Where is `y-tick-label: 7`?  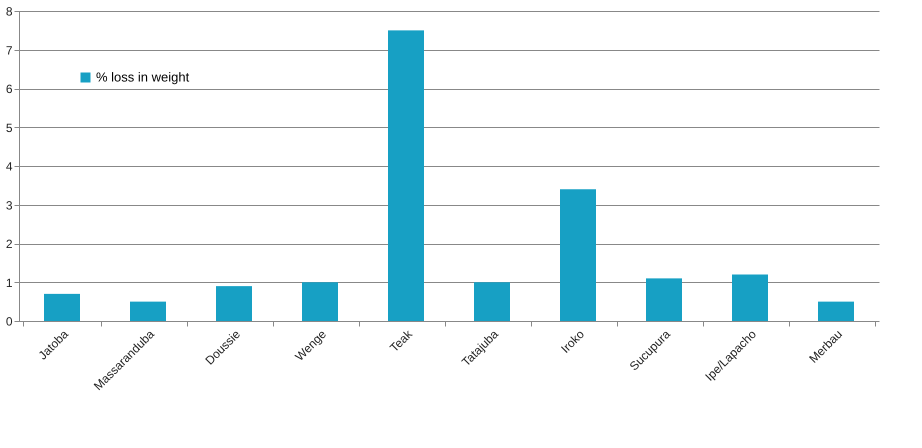 y-tick-label: 7 is located at coordinates (9, 50).